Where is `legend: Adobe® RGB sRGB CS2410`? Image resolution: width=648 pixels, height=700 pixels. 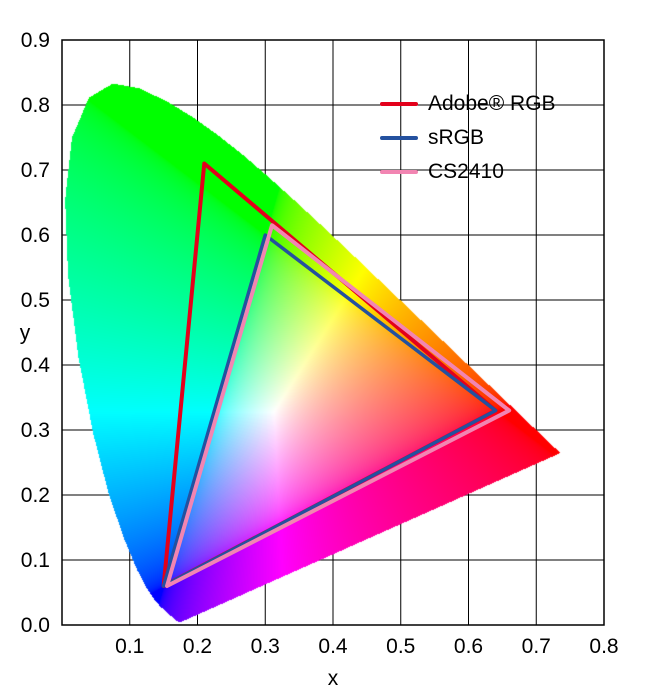 legend: Adobe® RGB sRGB CS2410 is located at coordinates (468, 138).